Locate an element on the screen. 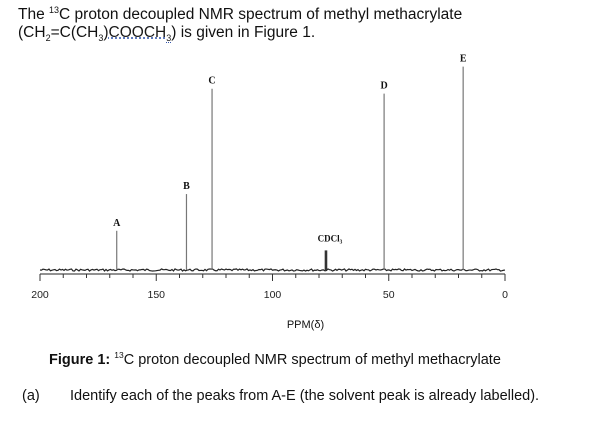 This screenshot has width=611, height=434. spectrum-baseline is located at coordinates (272, 270).